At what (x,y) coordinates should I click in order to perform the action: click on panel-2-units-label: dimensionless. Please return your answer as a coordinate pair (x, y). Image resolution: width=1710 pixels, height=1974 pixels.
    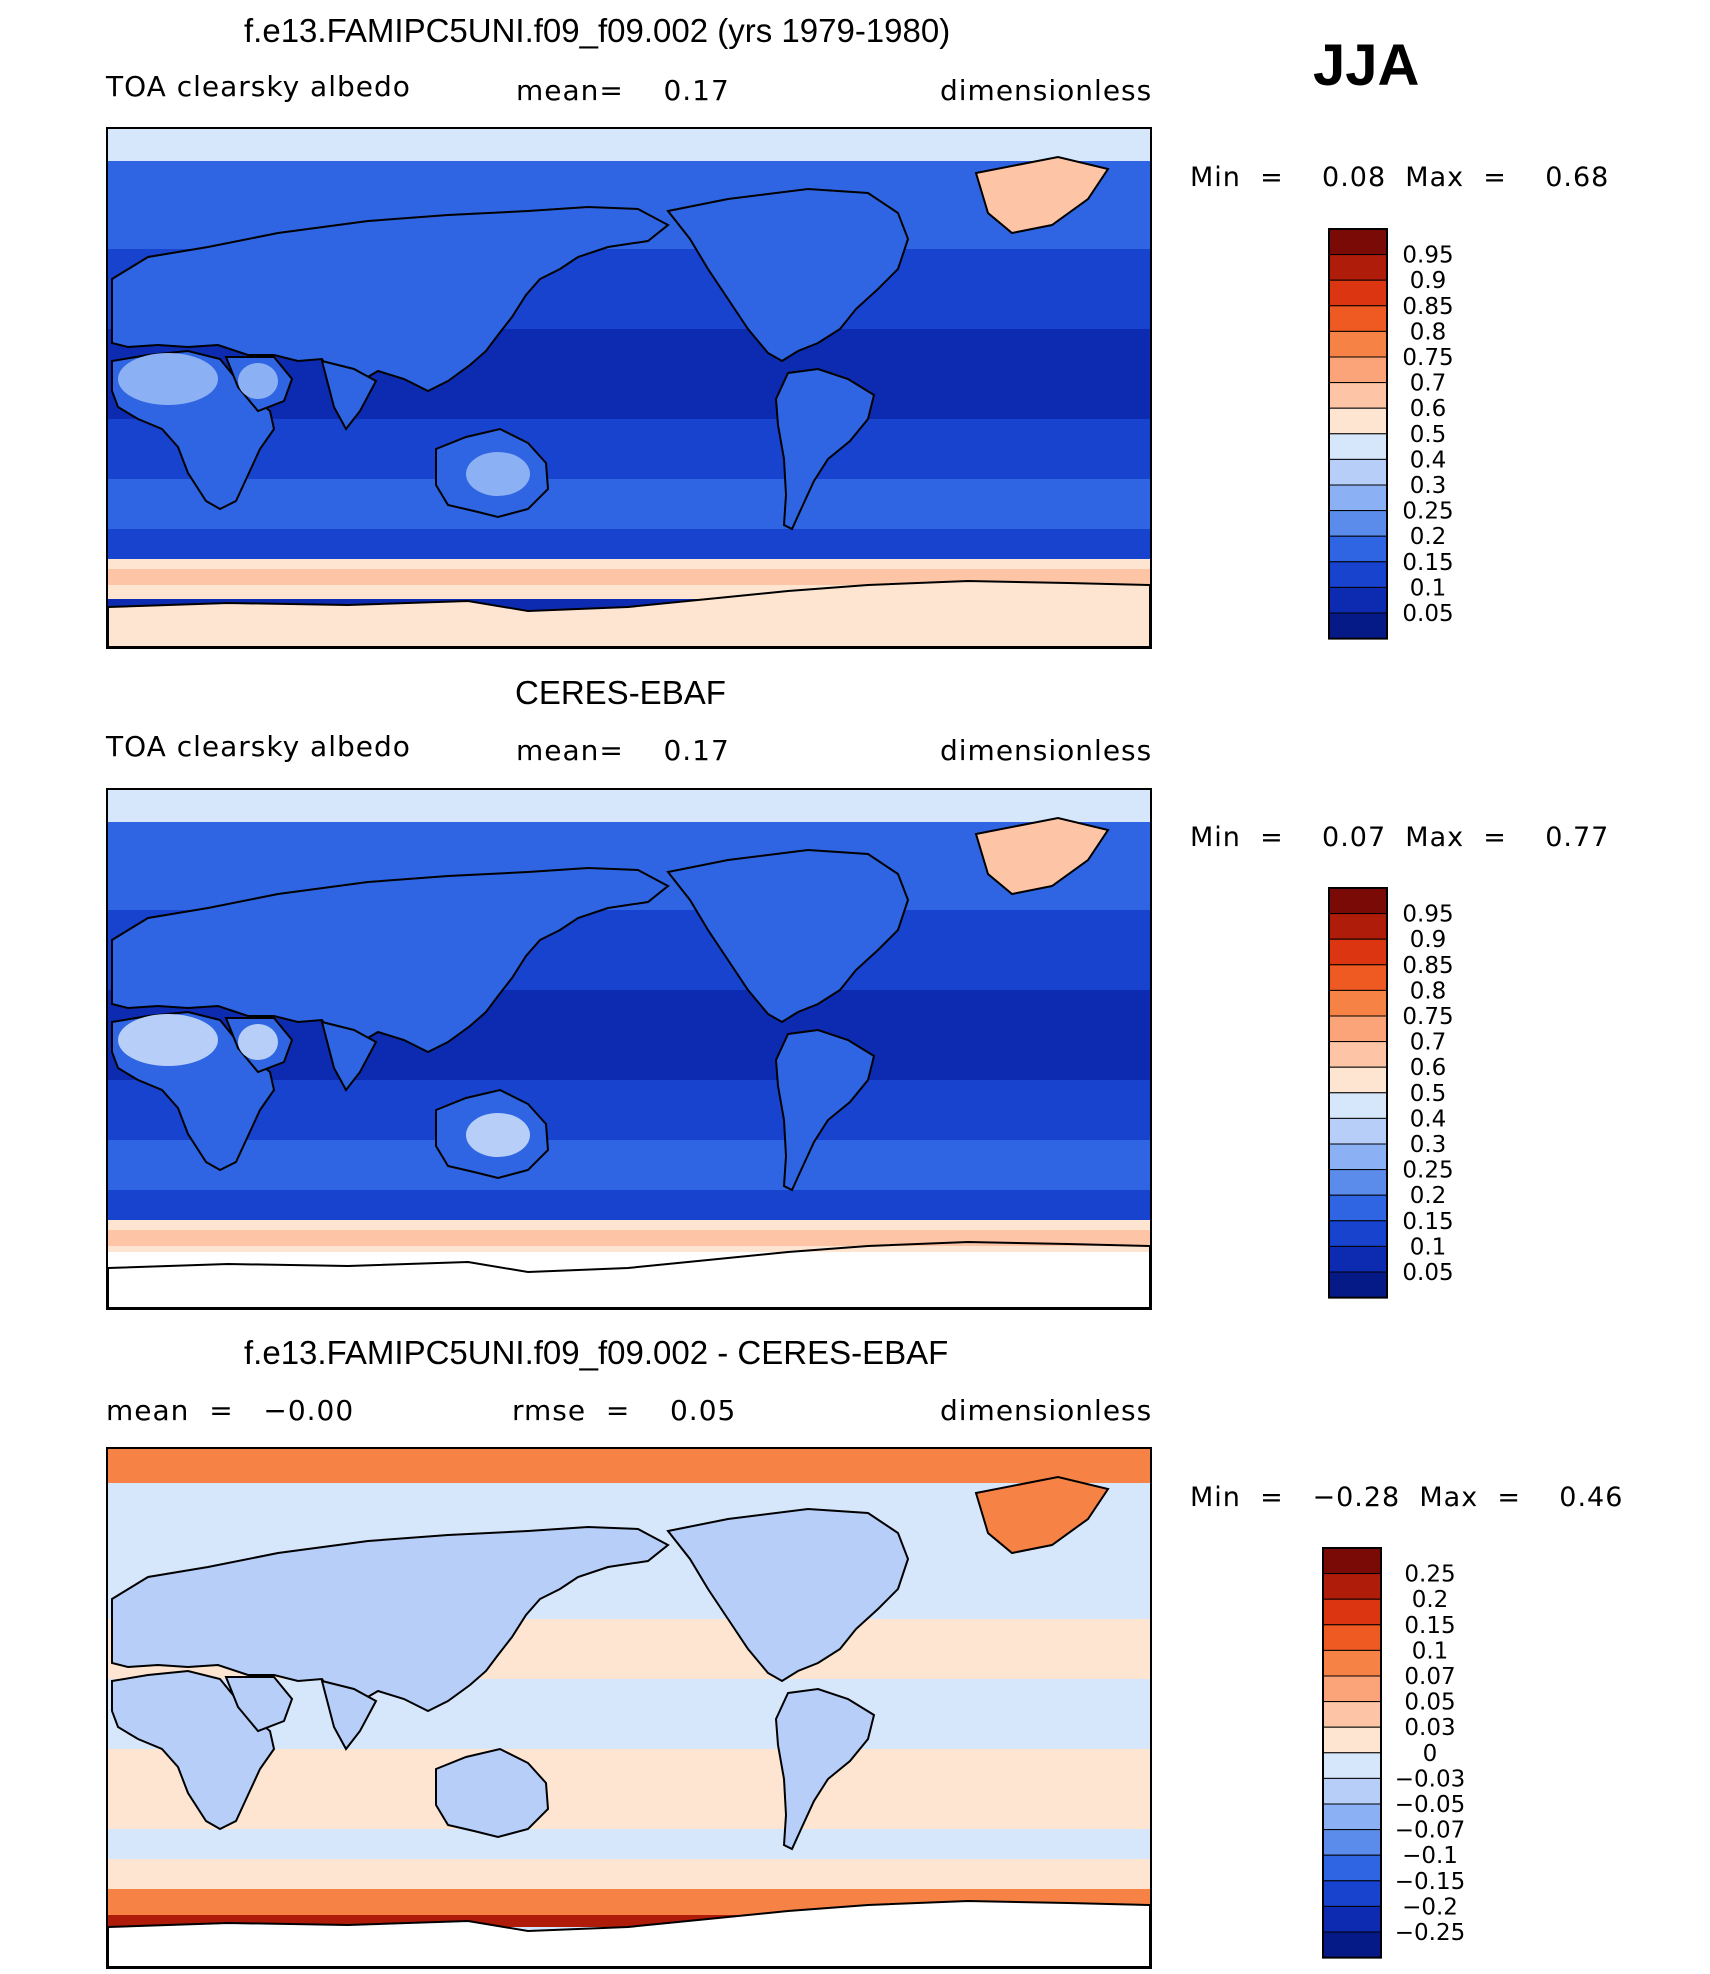
    Looking at the image, I should click on (1046, 750).